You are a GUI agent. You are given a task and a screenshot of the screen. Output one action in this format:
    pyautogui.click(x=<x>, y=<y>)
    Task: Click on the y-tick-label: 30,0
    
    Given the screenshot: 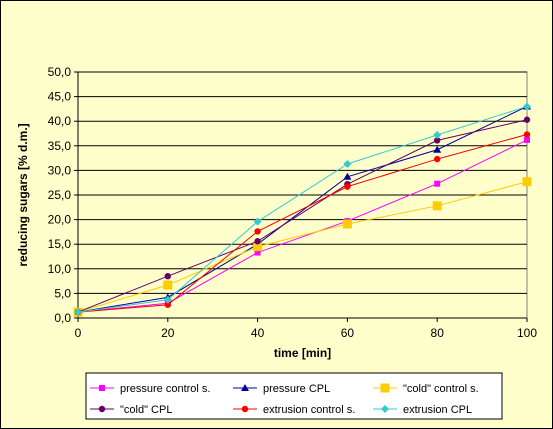 What is the action you would take?
    pyautogui.click(x=60, y=170)
    